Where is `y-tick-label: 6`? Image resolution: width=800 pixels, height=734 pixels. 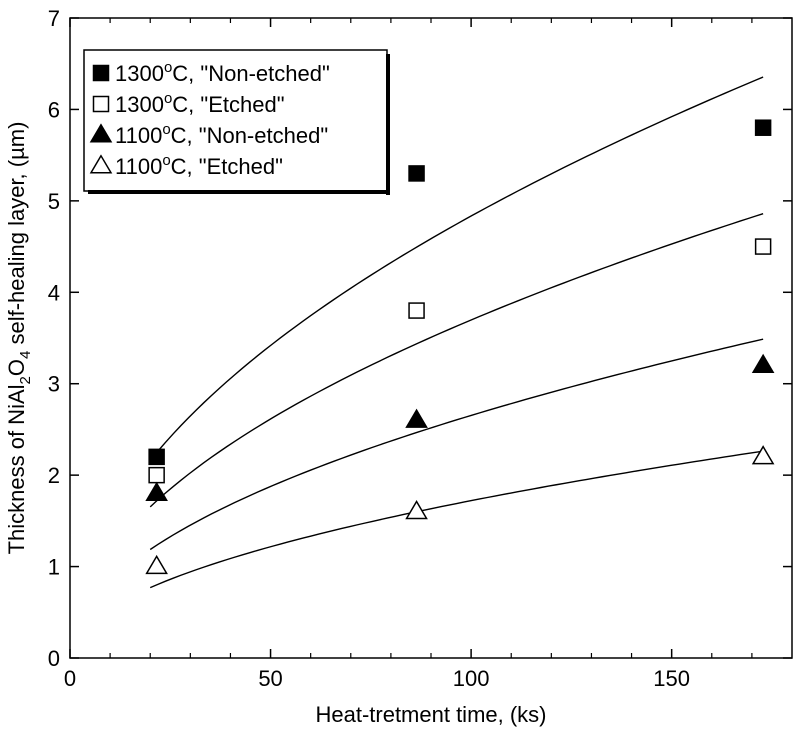
y-tick-label: 6 is located at coordinates (54, 109).